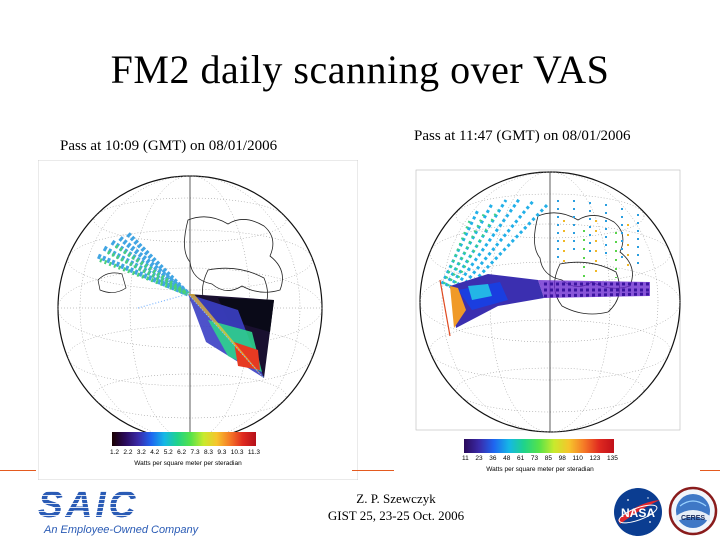 The height and width of the screenshot is (540, 720). Describe the element at coordinates (595, 458) in the screenshot. I see `right-tick: 123` at that location.